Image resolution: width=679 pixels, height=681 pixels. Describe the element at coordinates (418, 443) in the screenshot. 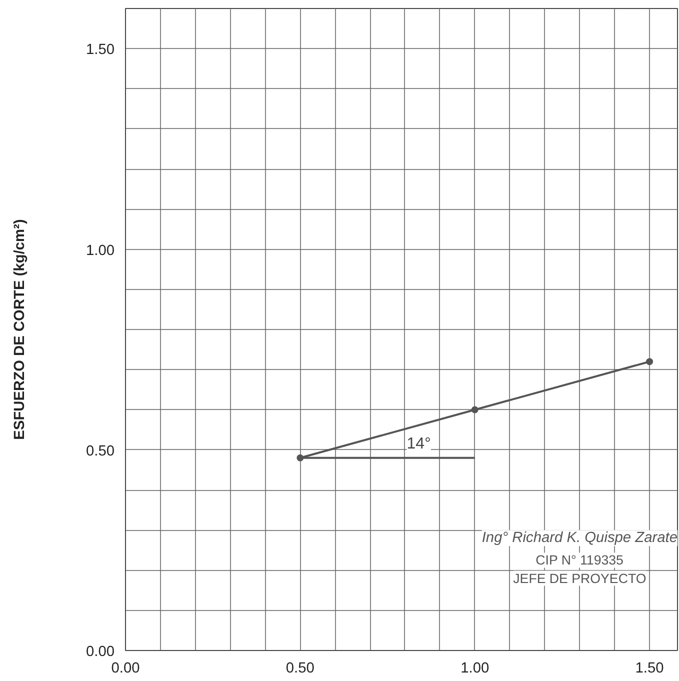

I see `annotation: 14°` at that location.